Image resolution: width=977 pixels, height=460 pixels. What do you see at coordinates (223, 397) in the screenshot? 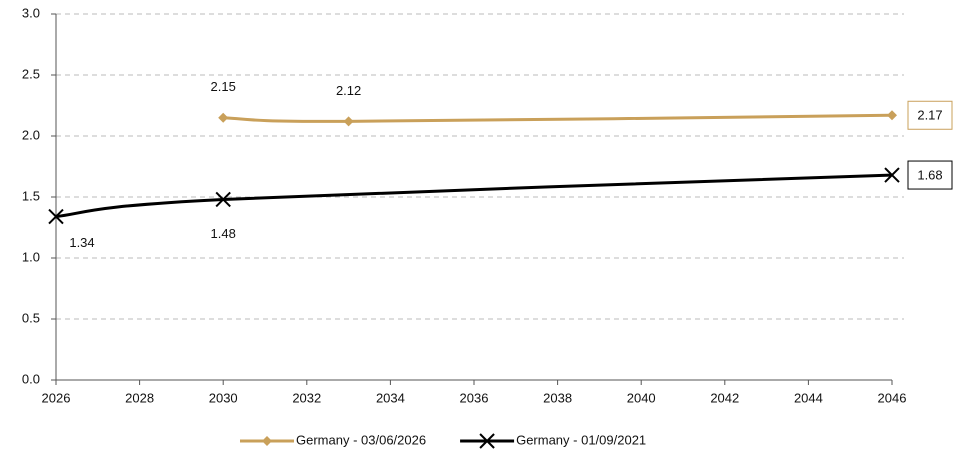
I see `x-tick-label: 2030` at bounding box center [223, 397].